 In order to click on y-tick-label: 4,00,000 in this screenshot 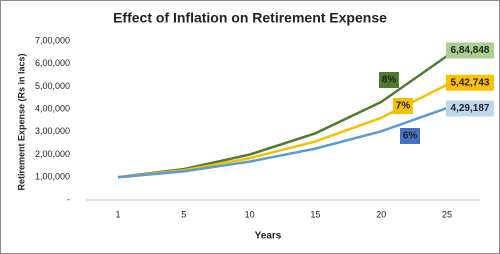, I will do `click(52, 109)`.